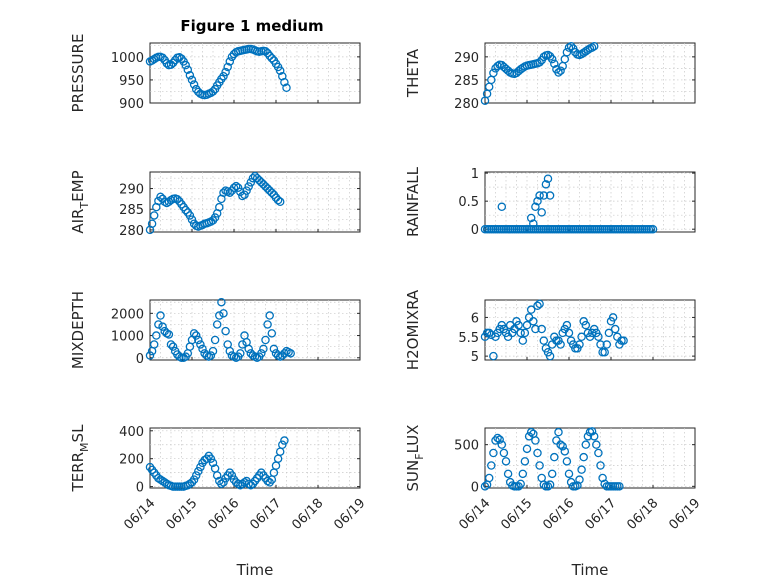 The width and height of the screenshot is (778, 583). What do you see at coordinates (468, 338) in the screenshot?
I see `y-tick-label: 5.5` at bounding box center [468, 338].